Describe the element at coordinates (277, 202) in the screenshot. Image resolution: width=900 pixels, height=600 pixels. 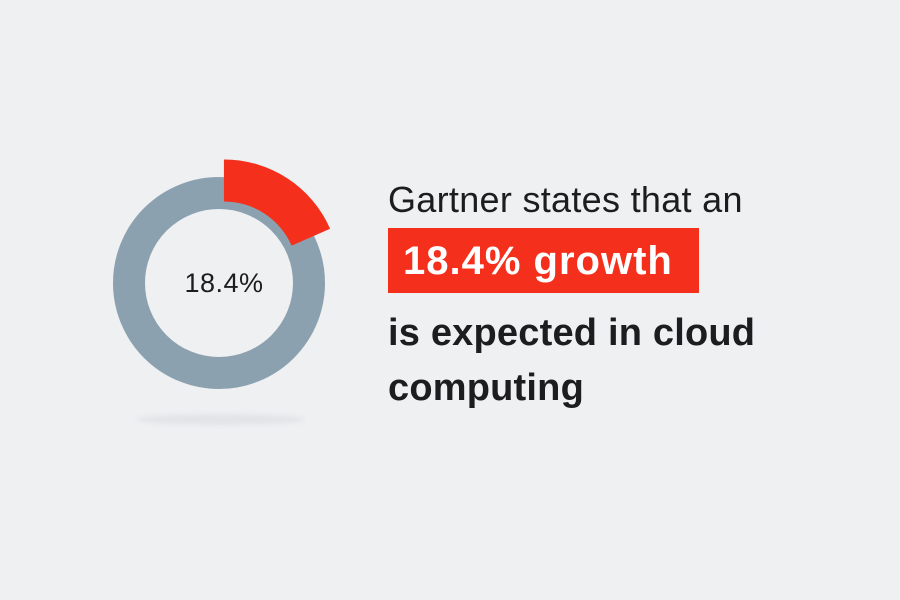
I see `donut-slice-growth` at that location.